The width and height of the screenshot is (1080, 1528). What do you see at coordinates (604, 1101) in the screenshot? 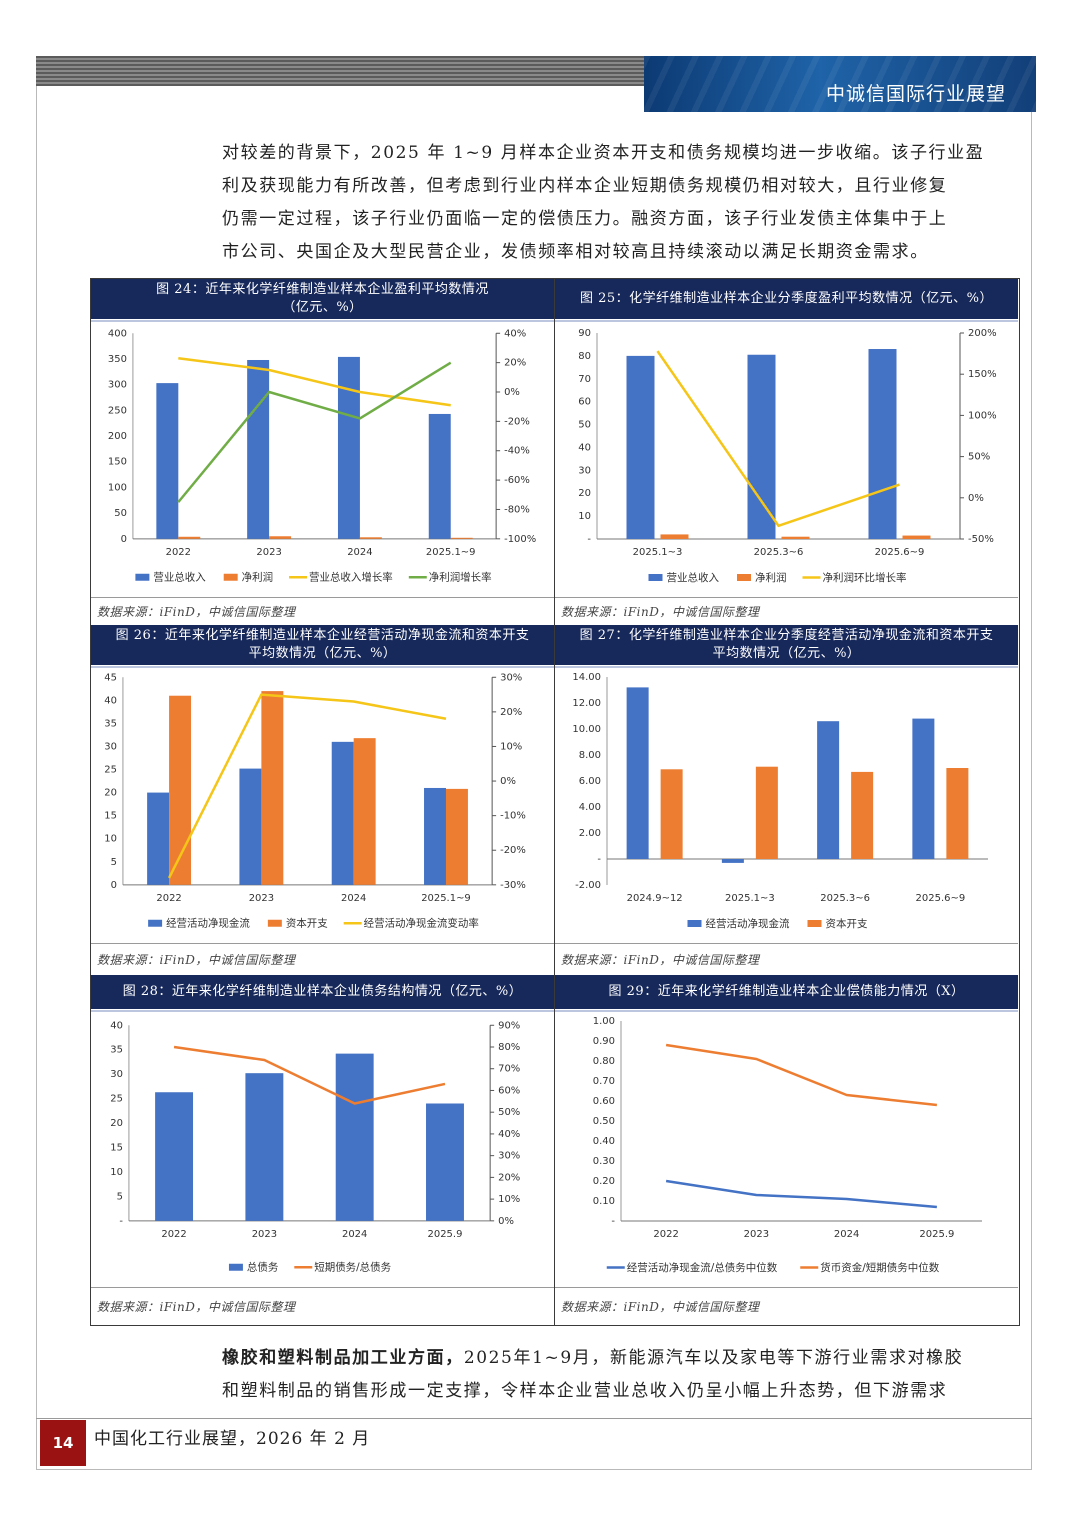
I see `left-axis-tick: 0.60` at bounding box center [604, 1101].